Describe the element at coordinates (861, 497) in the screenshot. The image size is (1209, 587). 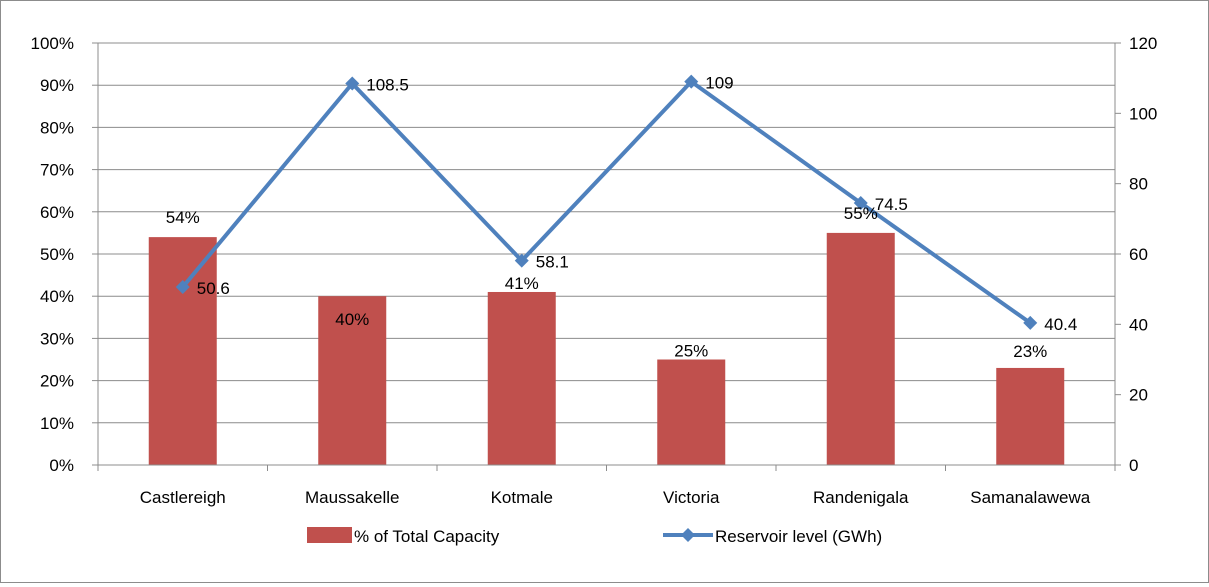
I see `x-tick-label: Randenigala` at that location.